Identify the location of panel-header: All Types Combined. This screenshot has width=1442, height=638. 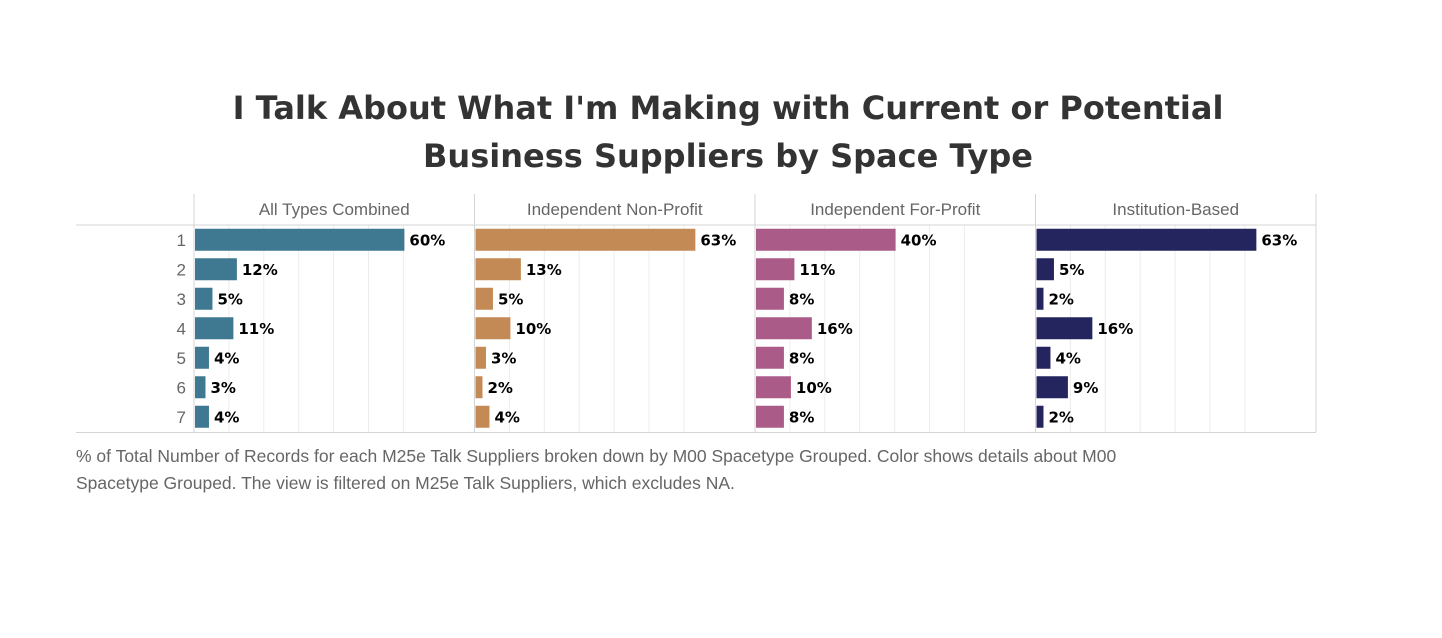
(334, 209).